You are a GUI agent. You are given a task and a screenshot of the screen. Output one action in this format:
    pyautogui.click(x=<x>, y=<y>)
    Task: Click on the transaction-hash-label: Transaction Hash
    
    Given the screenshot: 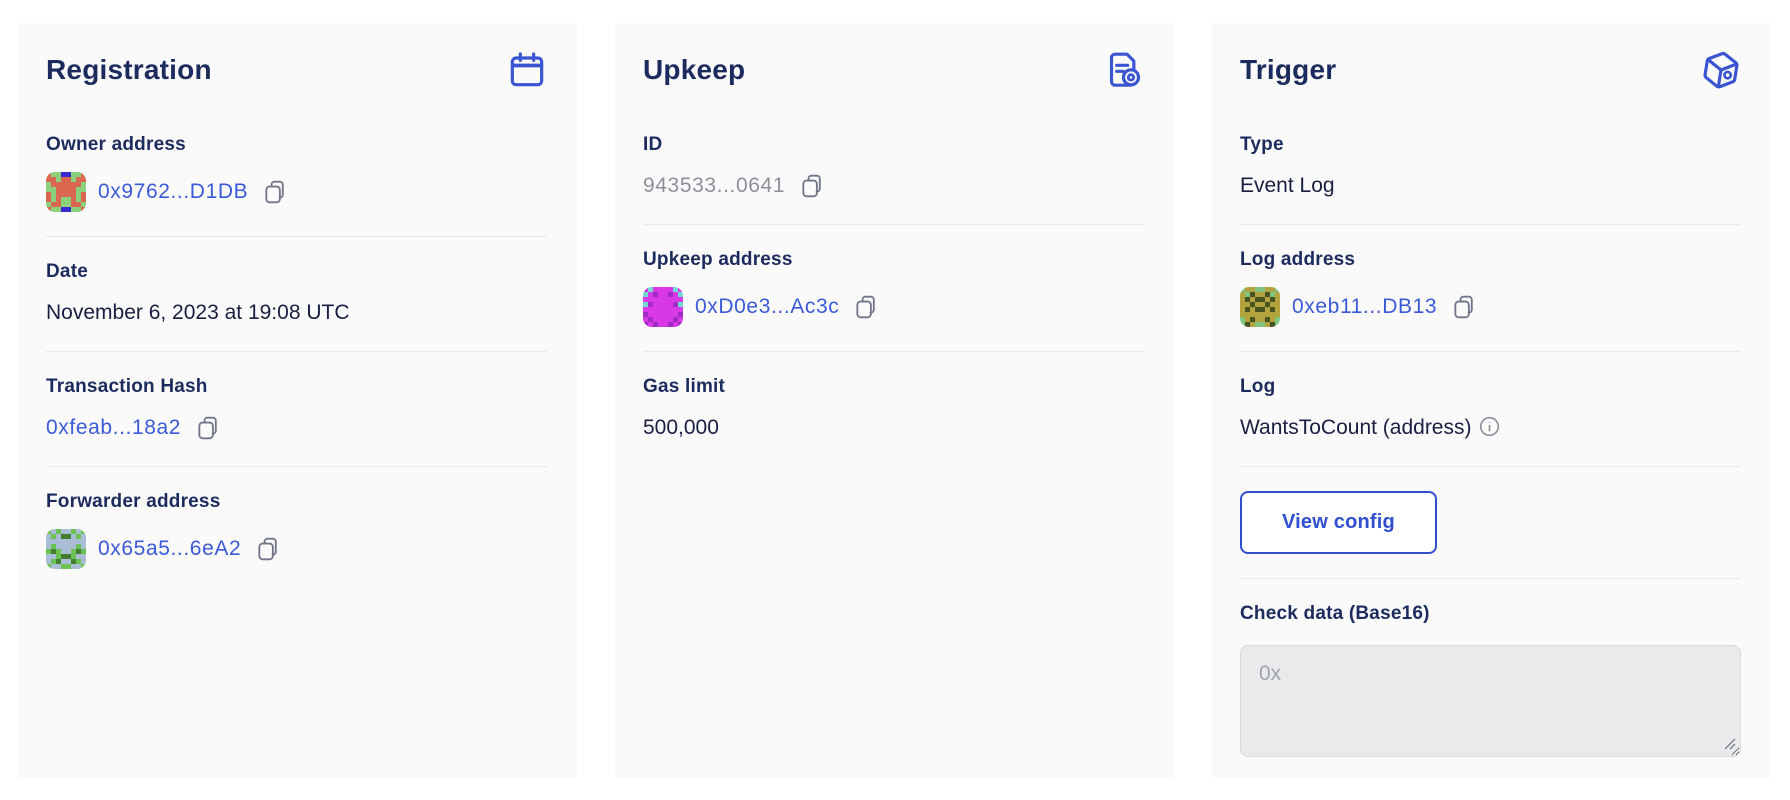 What is the action you would take?
    pyautogui.click(x=127, y=386)
    